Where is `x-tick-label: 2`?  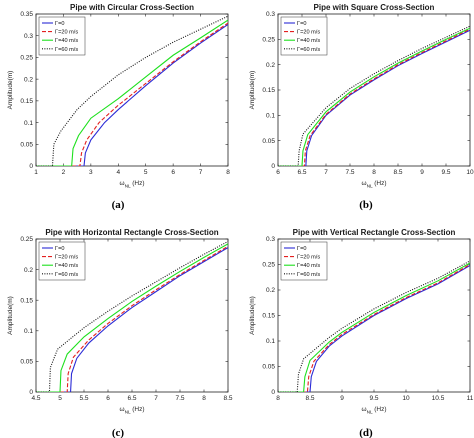
x-tick-label: 2 is located at coordinates (64, 172).